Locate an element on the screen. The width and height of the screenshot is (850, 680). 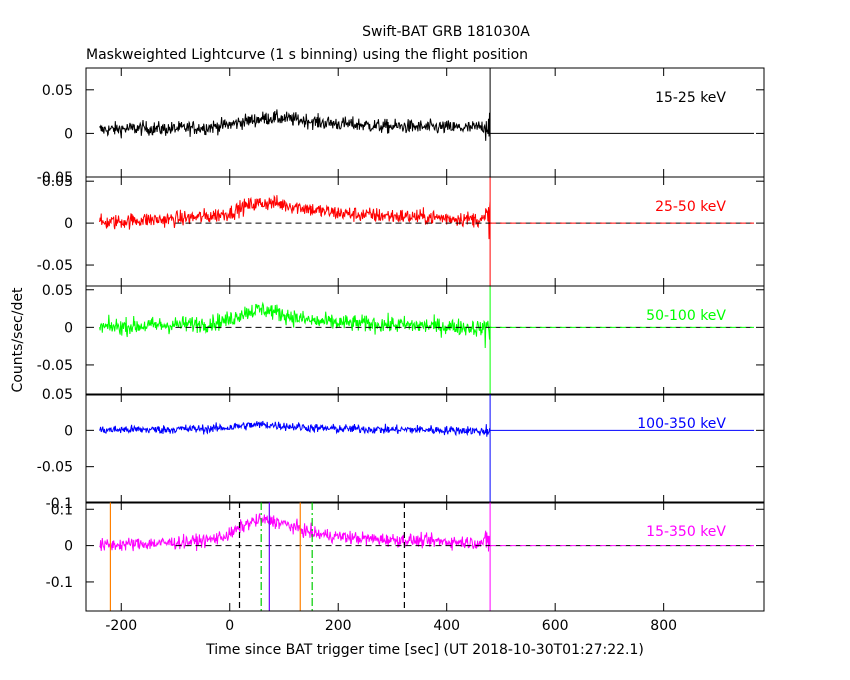
panel-25-50-keV: -0.05 0 0.05 25-50 keV is located at coordinates (401, 230).